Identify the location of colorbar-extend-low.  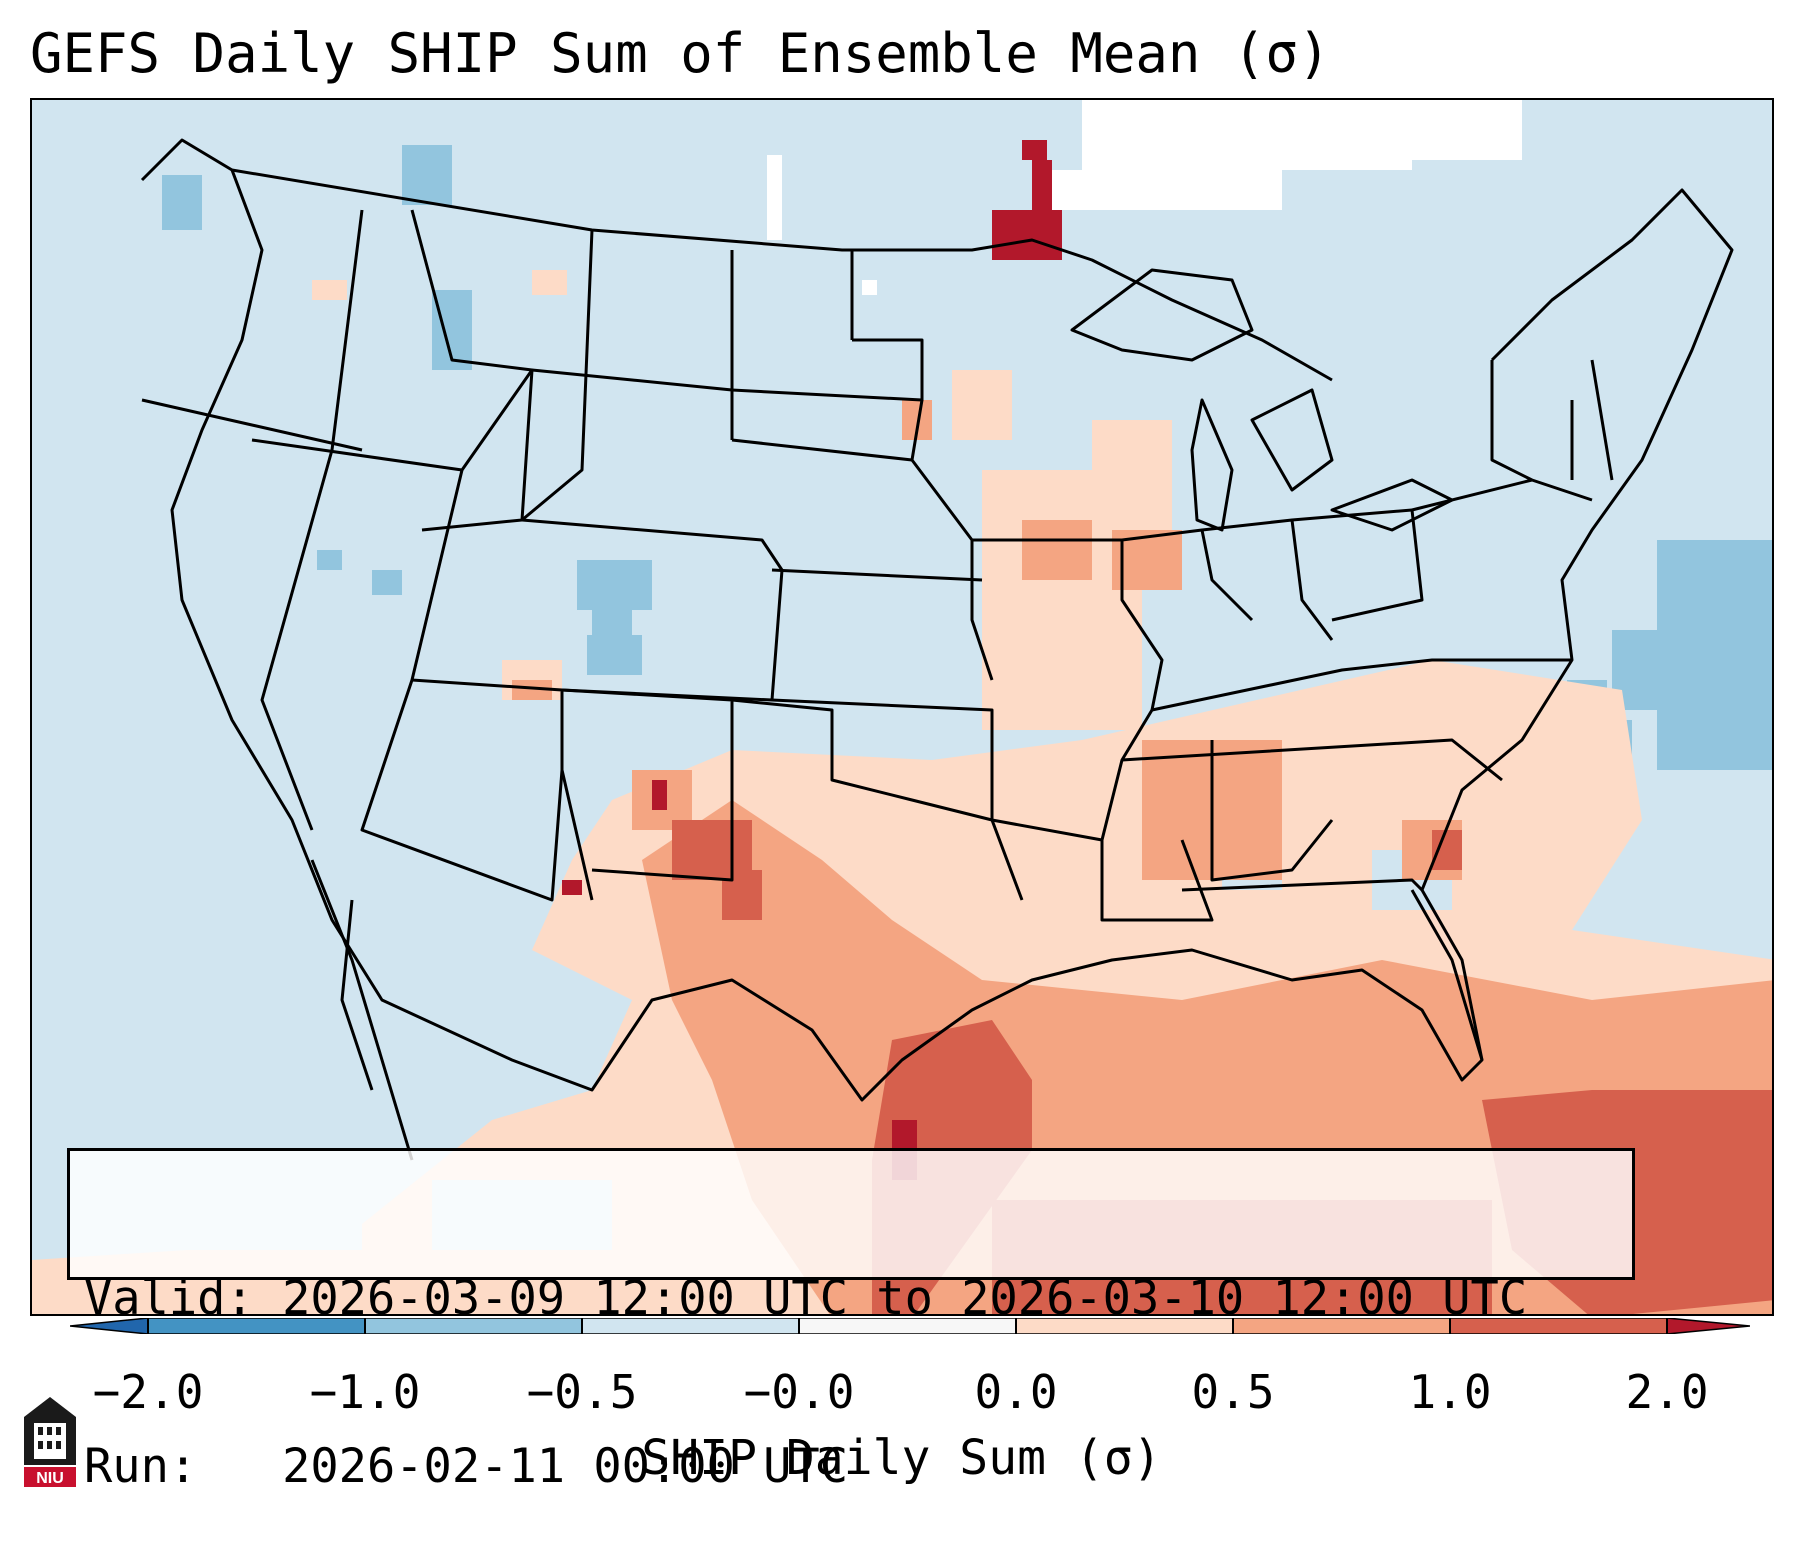
(109, 1326).